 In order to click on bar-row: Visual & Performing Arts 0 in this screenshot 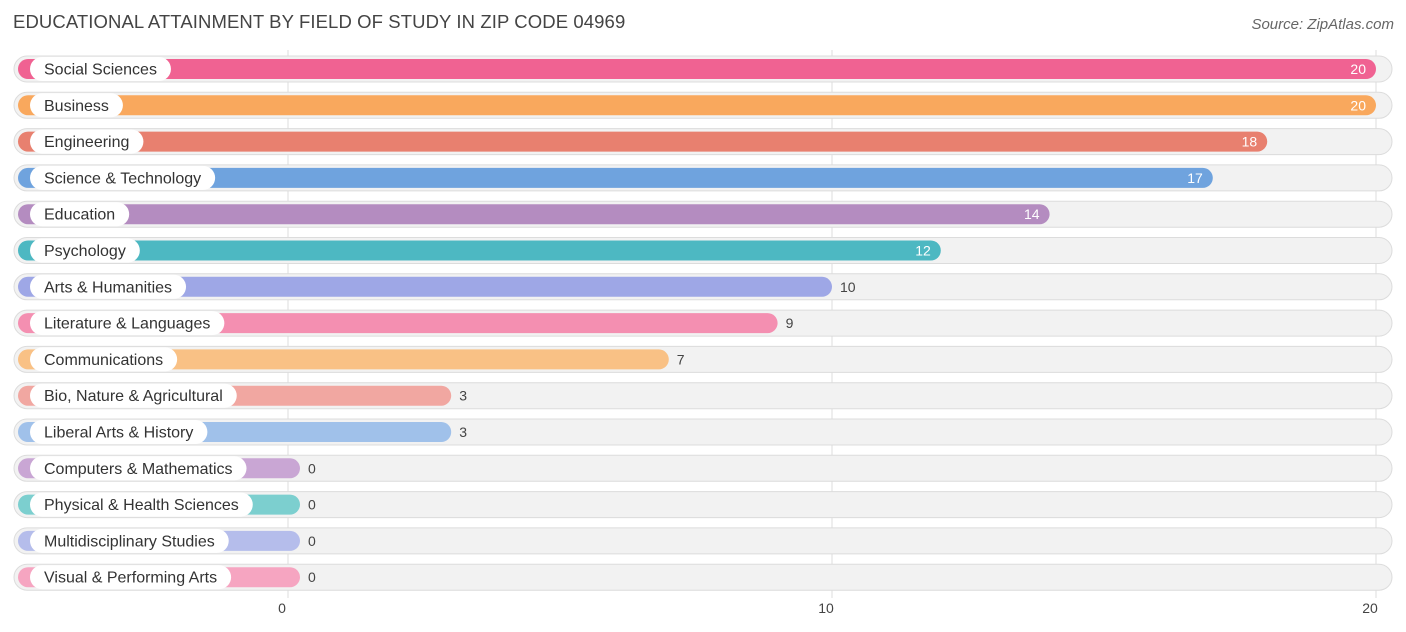, I will do `click(703, 577)`.